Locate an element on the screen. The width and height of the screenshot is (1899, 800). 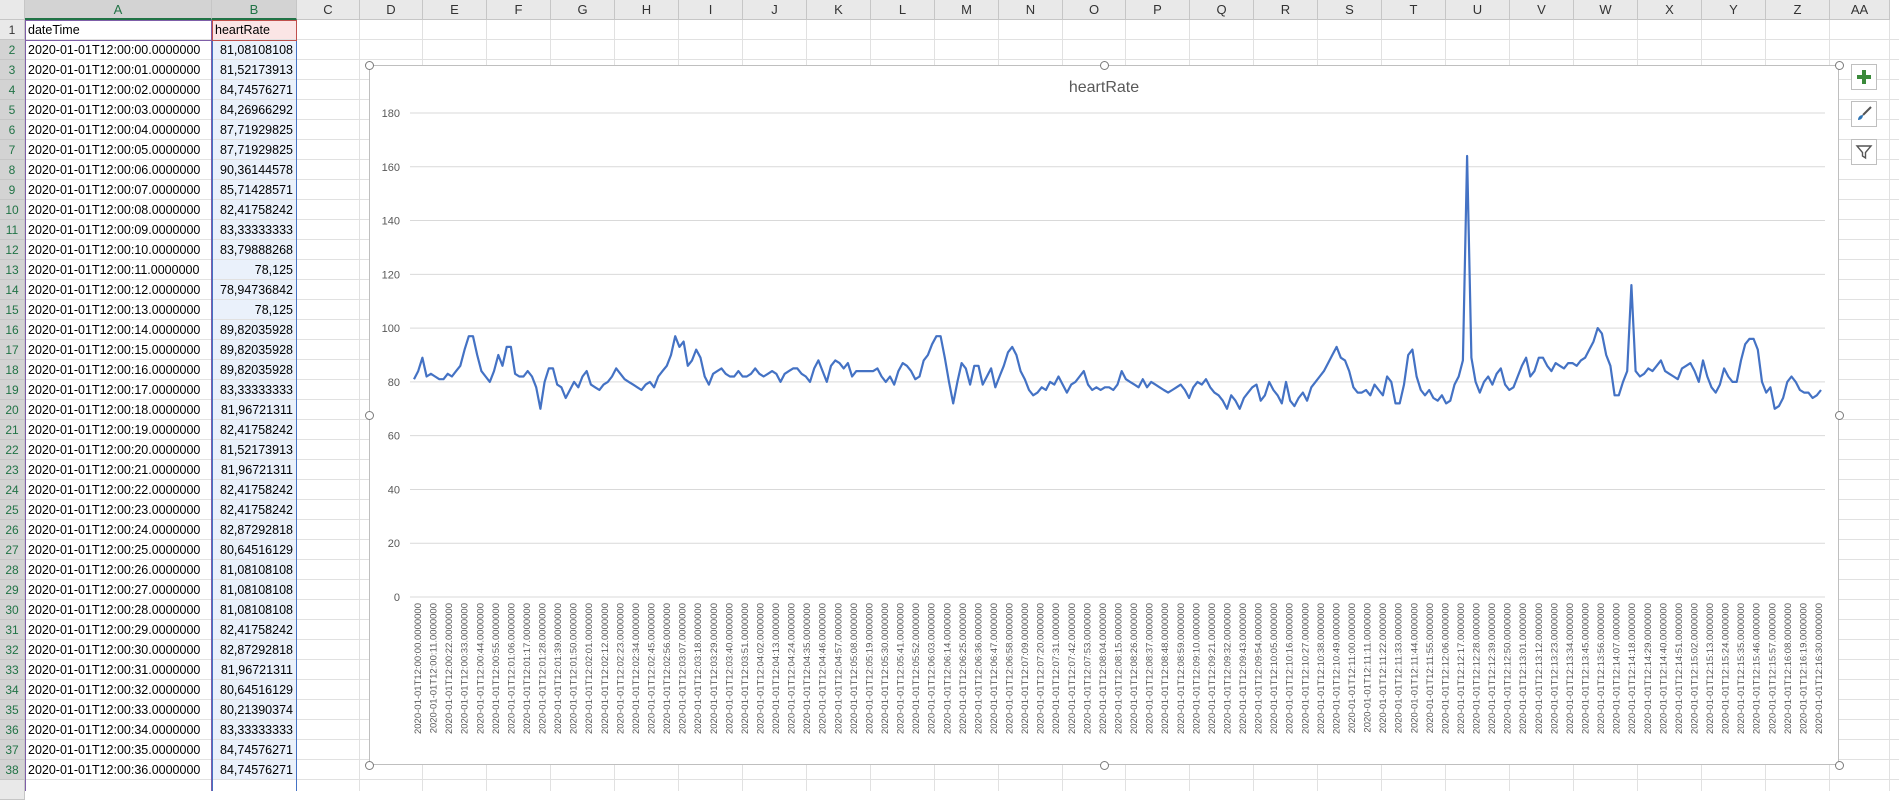
cell-heartrate: 80,21390374 is located at coordinates (254, 710).